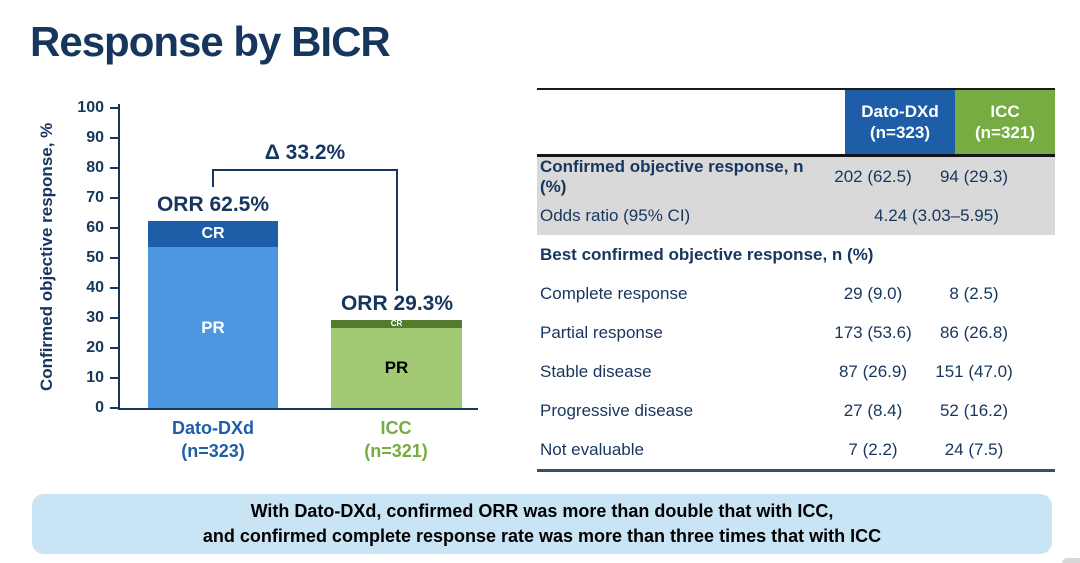 This screenshot has width=1080, height=563. I want to click on row-value-icc: 151 (47.0), so click(974, 371).